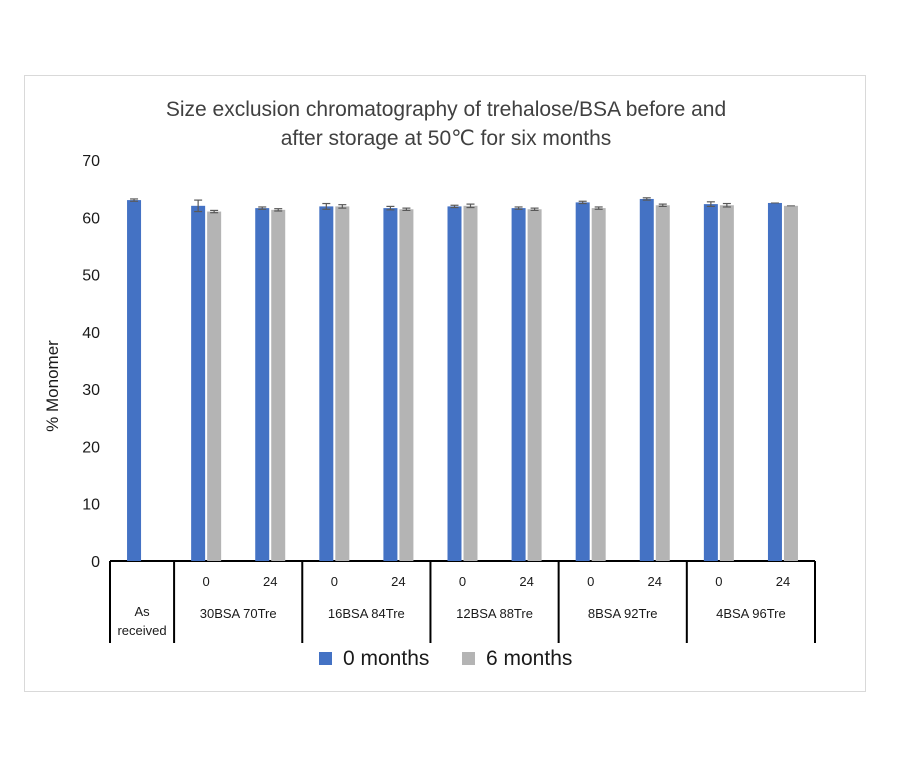 Image resolution: width=910 pixels, height=758 pixels. What do you see at coordinates (494, 613) in the screenshot?
I see `x-group-label: 12BSA 88Tre` at bounding box center [494, 613].